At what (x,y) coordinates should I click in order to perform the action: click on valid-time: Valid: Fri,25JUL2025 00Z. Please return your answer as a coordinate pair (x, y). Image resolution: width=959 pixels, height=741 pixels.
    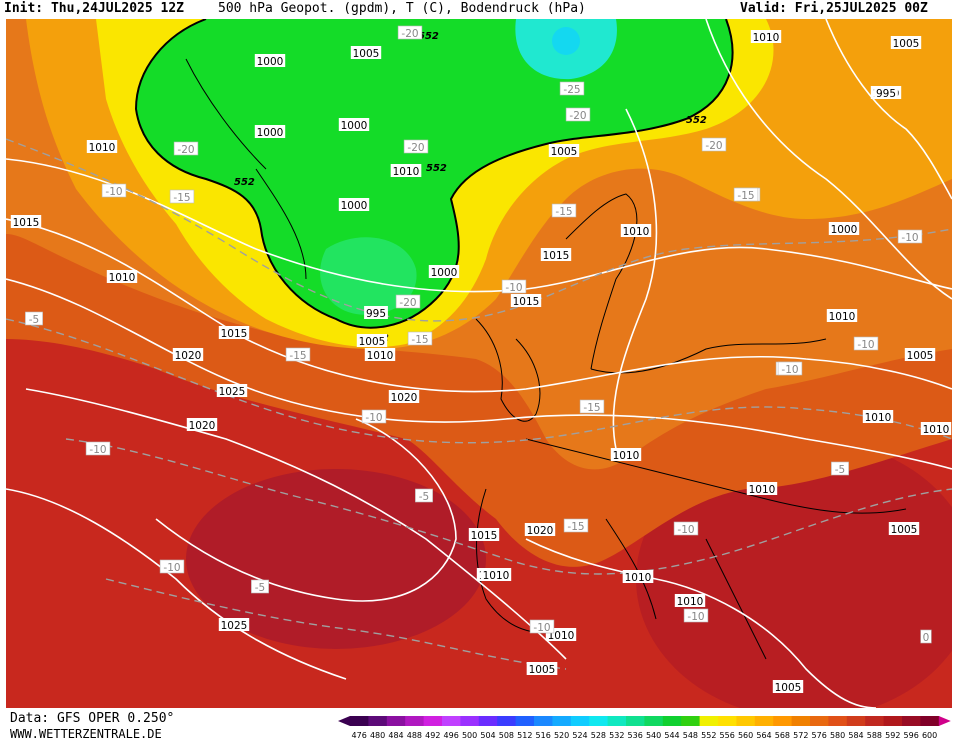
    Looking at the image, I should click on (834, 8).